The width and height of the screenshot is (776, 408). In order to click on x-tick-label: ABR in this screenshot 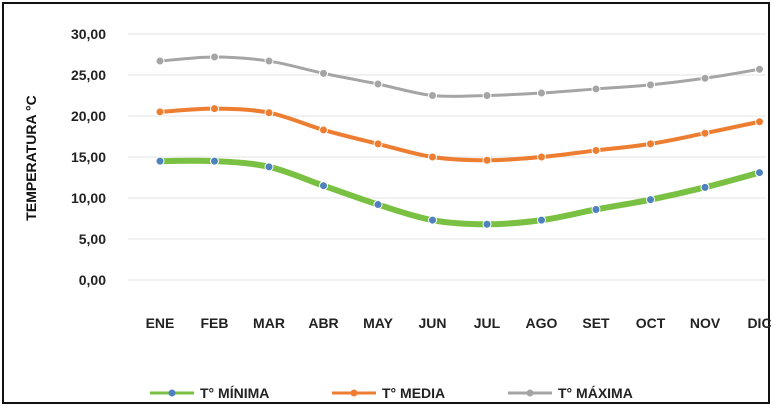, I will do `click(323, 323)`.